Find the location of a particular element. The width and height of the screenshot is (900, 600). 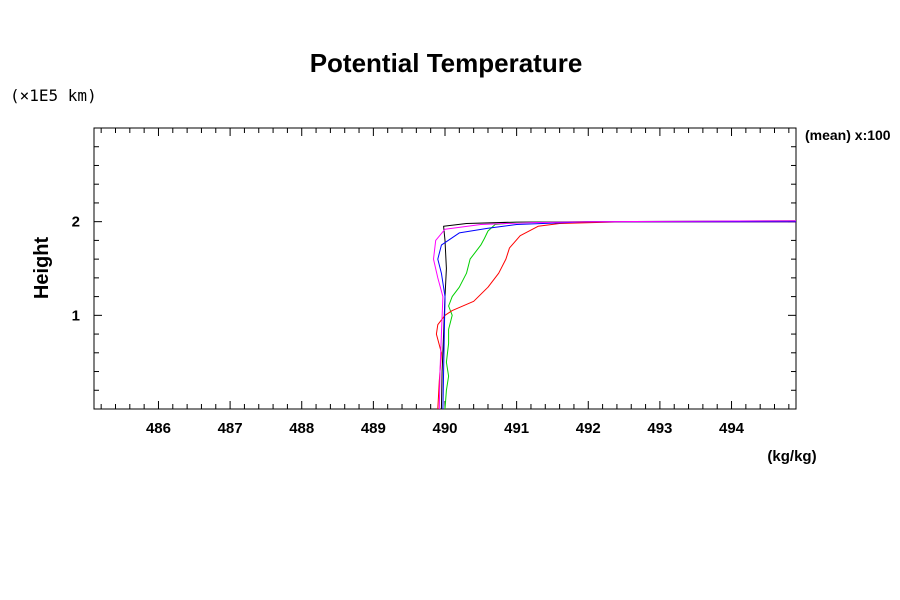

y-axis-label: Height is located at coordinates (42, 268).